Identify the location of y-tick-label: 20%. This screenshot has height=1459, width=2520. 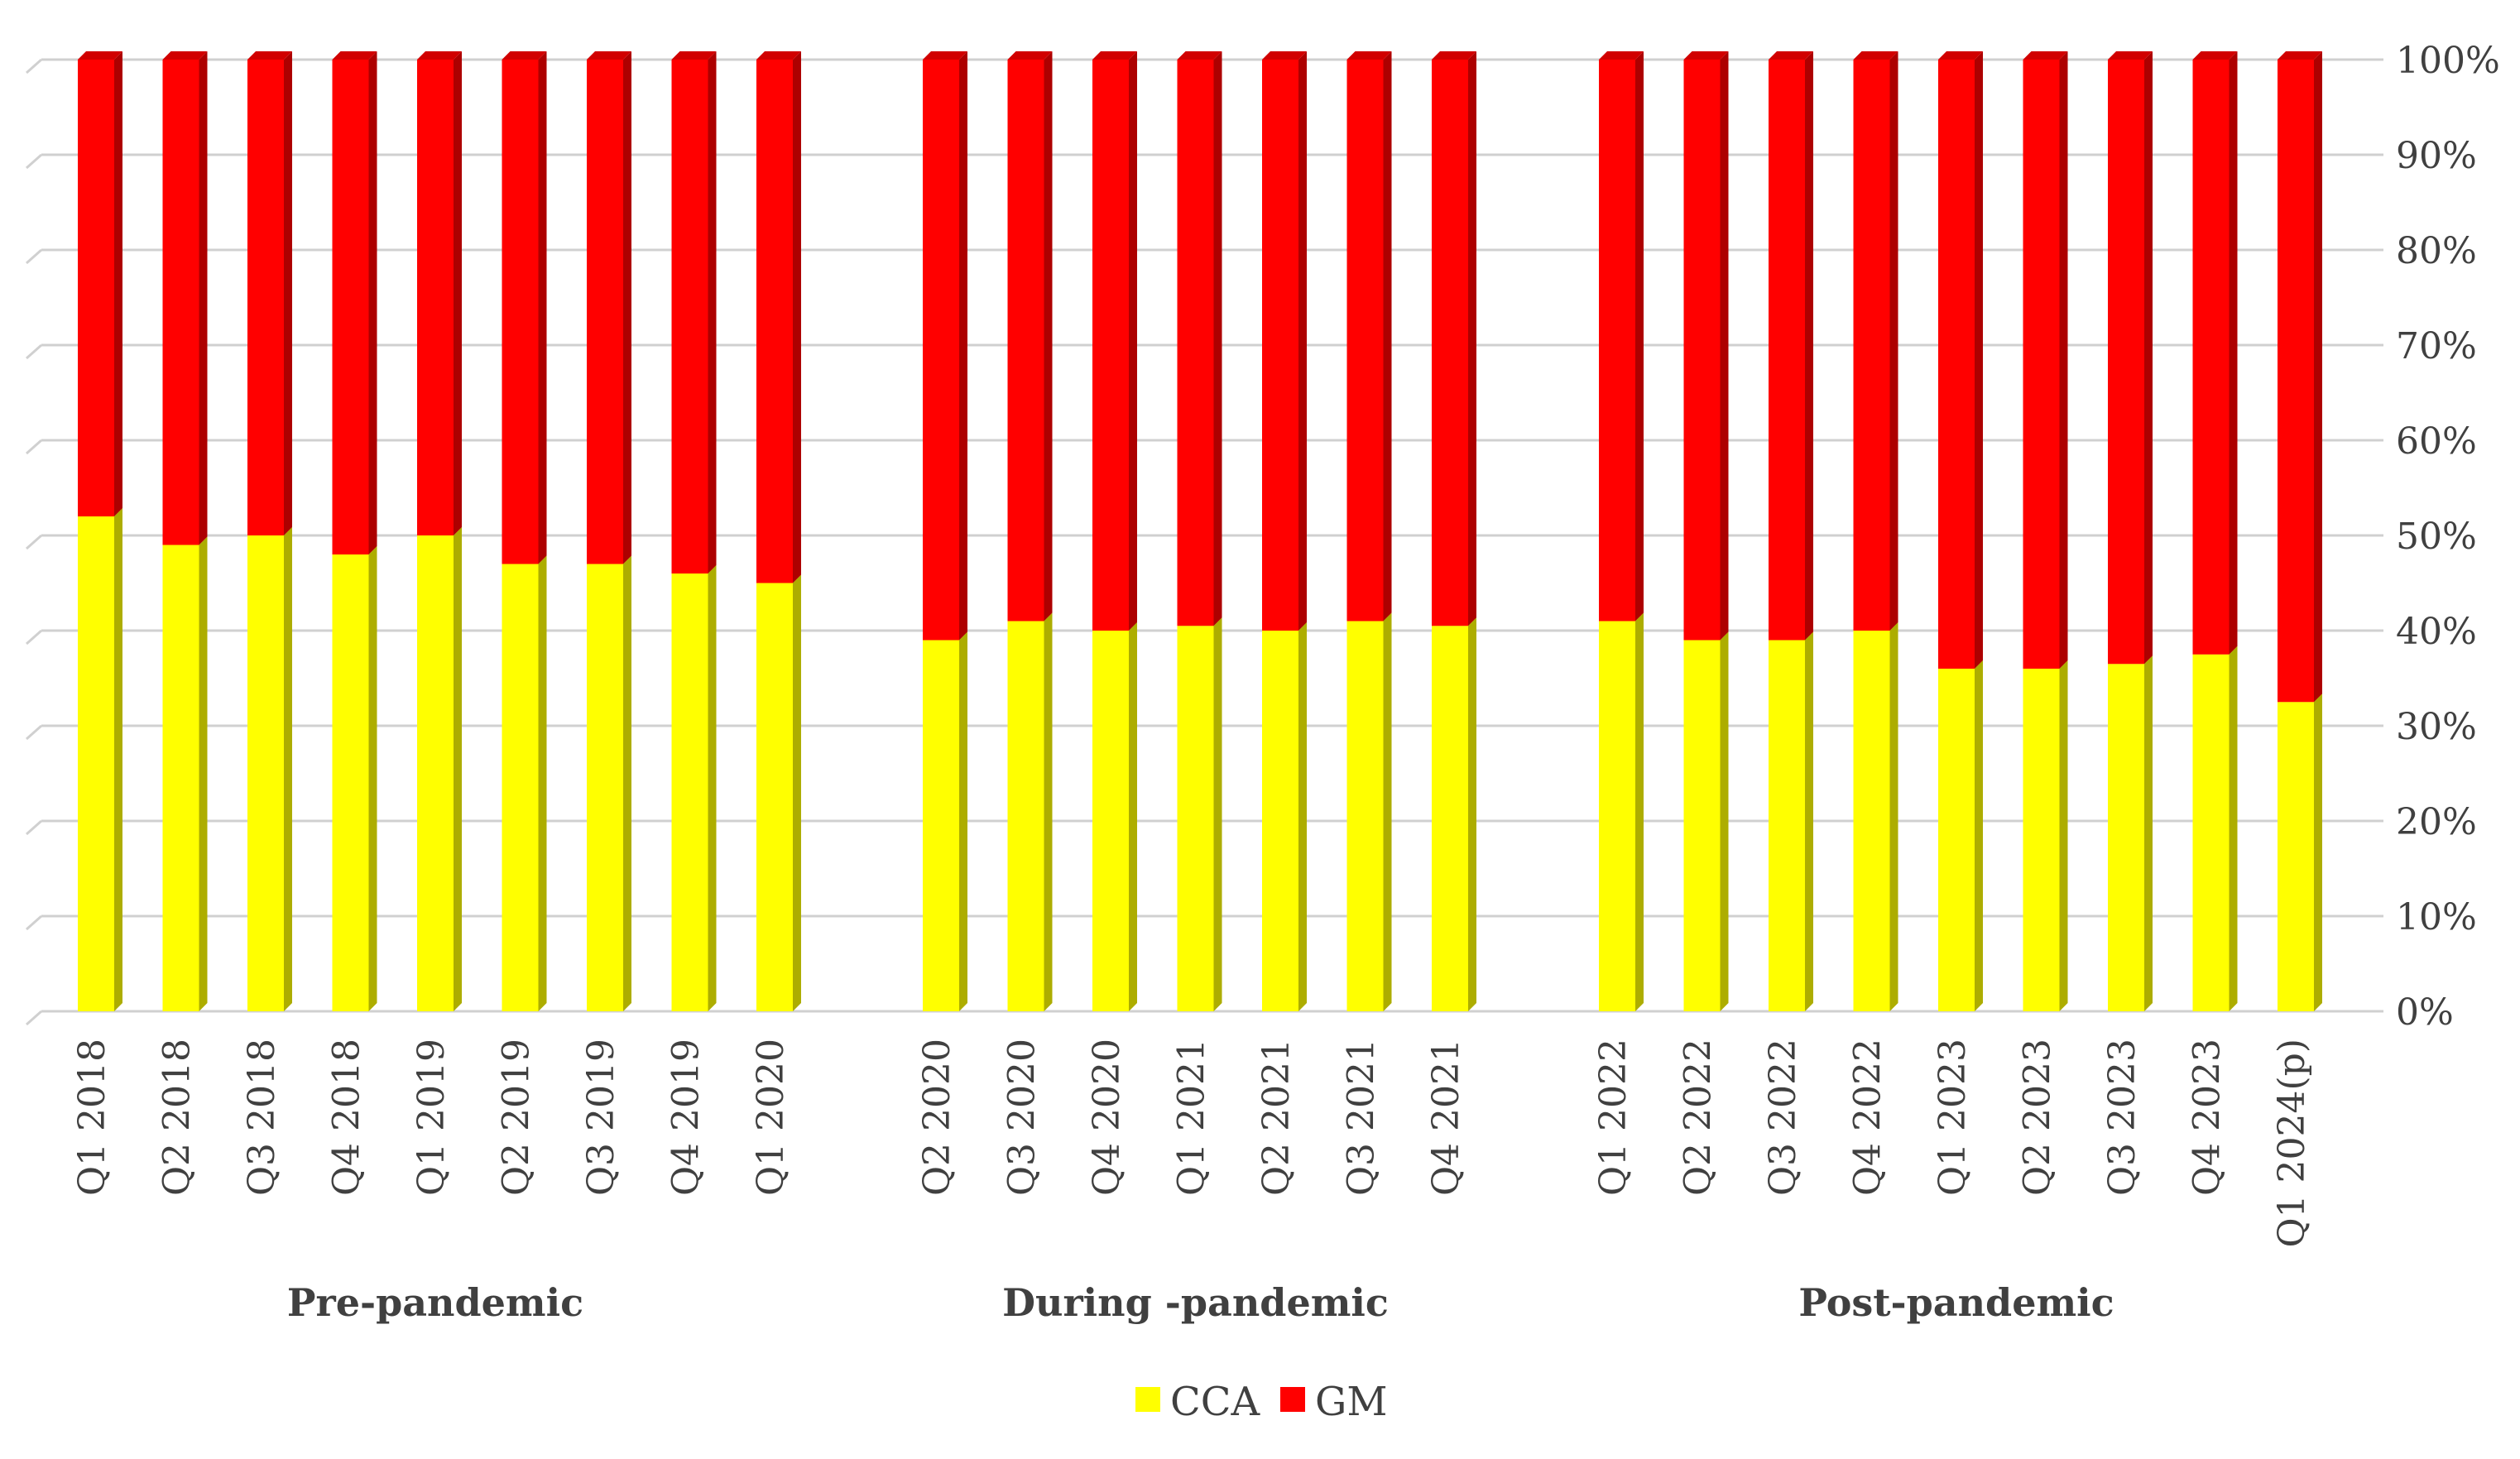
(2436, 822).